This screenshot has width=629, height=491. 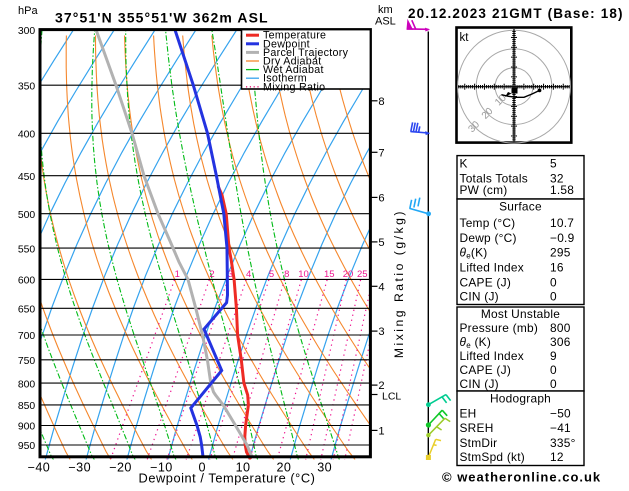 I want to click on svg-text: 7, so click(x=381, y=153).